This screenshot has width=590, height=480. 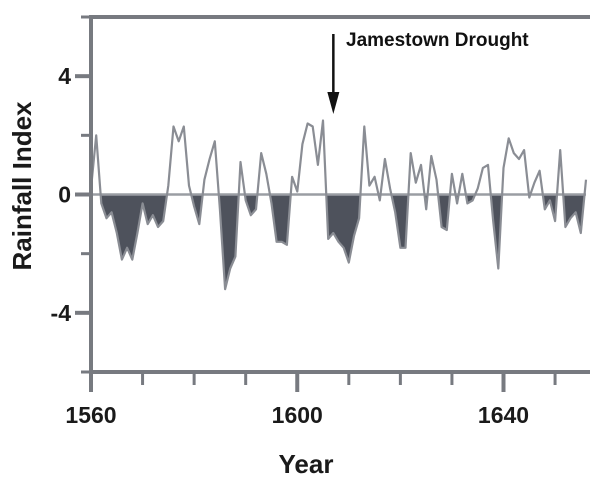 What do you see at coordinates (64, 76) in the screenshot?
I see `y-tick-label: 4` at bounding box center [64, 76].